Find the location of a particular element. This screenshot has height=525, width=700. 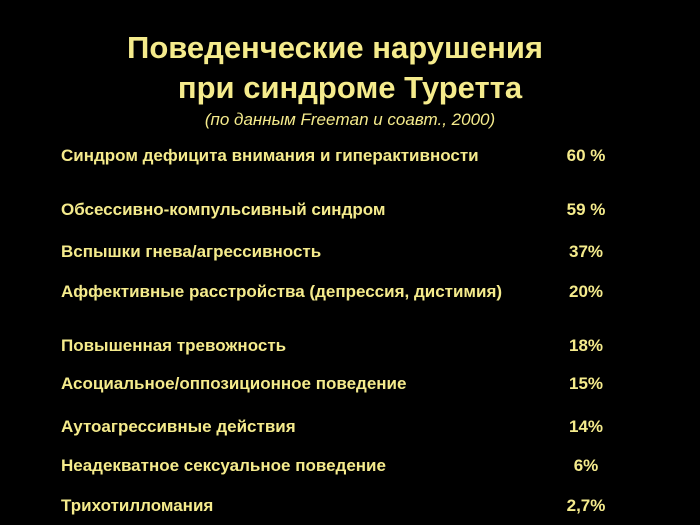

table-row-value: 59 % is located at coordinates (586, 209).